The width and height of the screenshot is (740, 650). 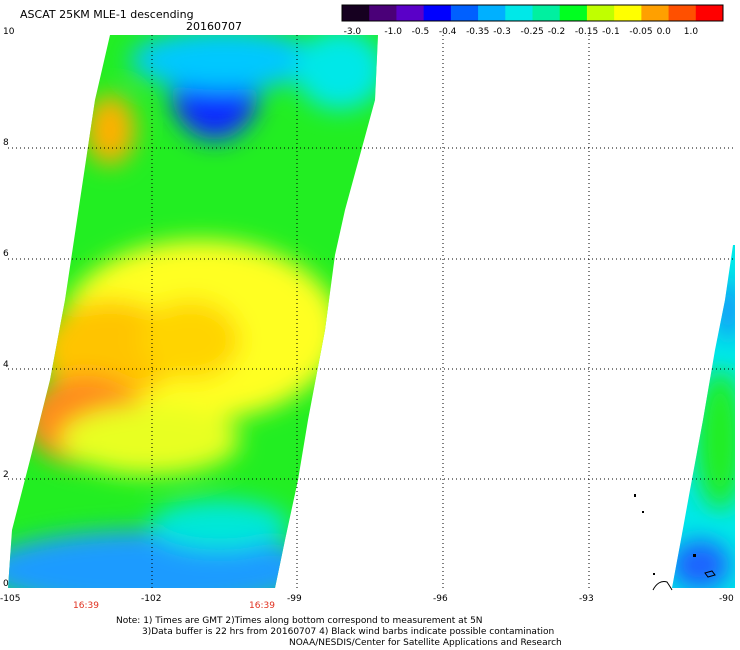 I want to click on y-tick-label: 6, so click(x=6, y=254).